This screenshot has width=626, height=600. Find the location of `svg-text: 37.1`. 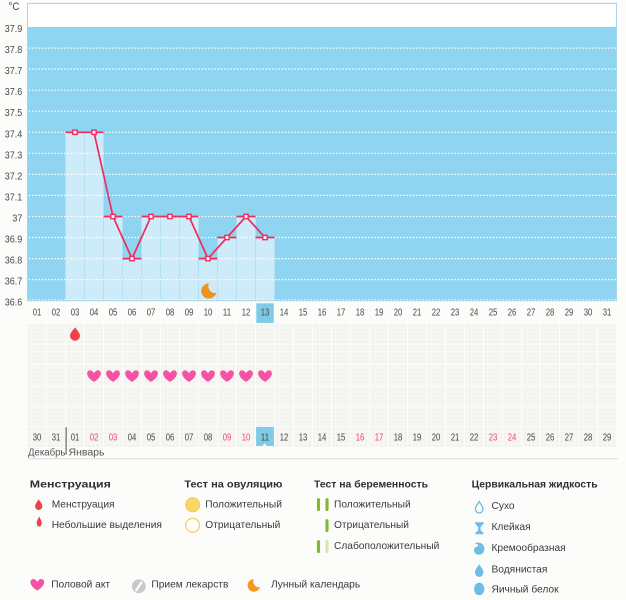

svg-text: 37.1 is located at coordinates (14, 197).